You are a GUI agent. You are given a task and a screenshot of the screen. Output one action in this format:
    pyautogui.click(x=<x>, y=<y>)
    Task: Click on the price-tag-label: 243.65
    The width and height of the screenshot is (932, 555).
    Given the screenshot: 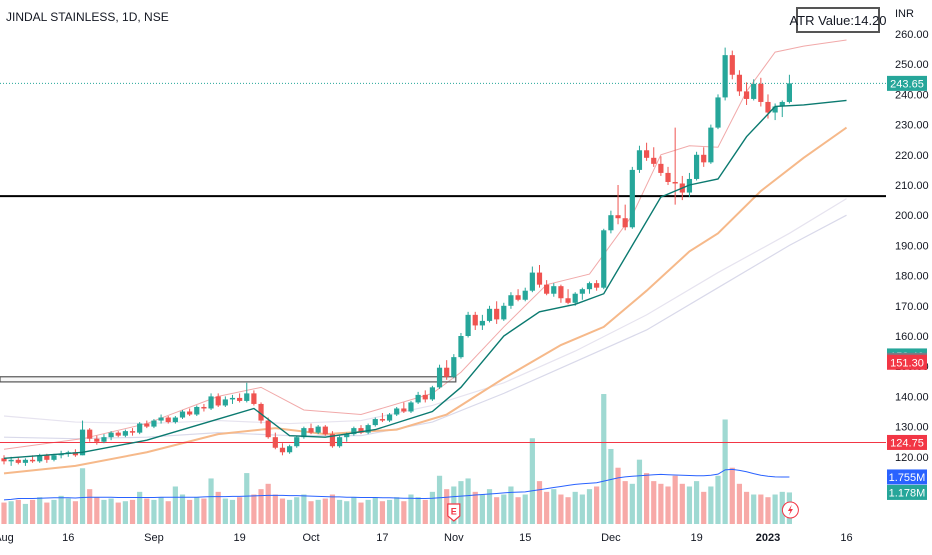 What is the action you would take?
    pyautogui.click(x=907, y=84)
    